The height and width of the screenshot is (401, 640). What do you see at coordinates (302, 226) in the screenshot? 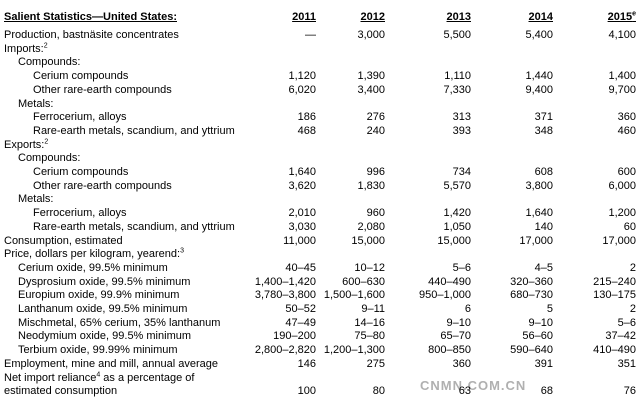
I see `cell-value: 3,030` at bounding box center [302, 226].